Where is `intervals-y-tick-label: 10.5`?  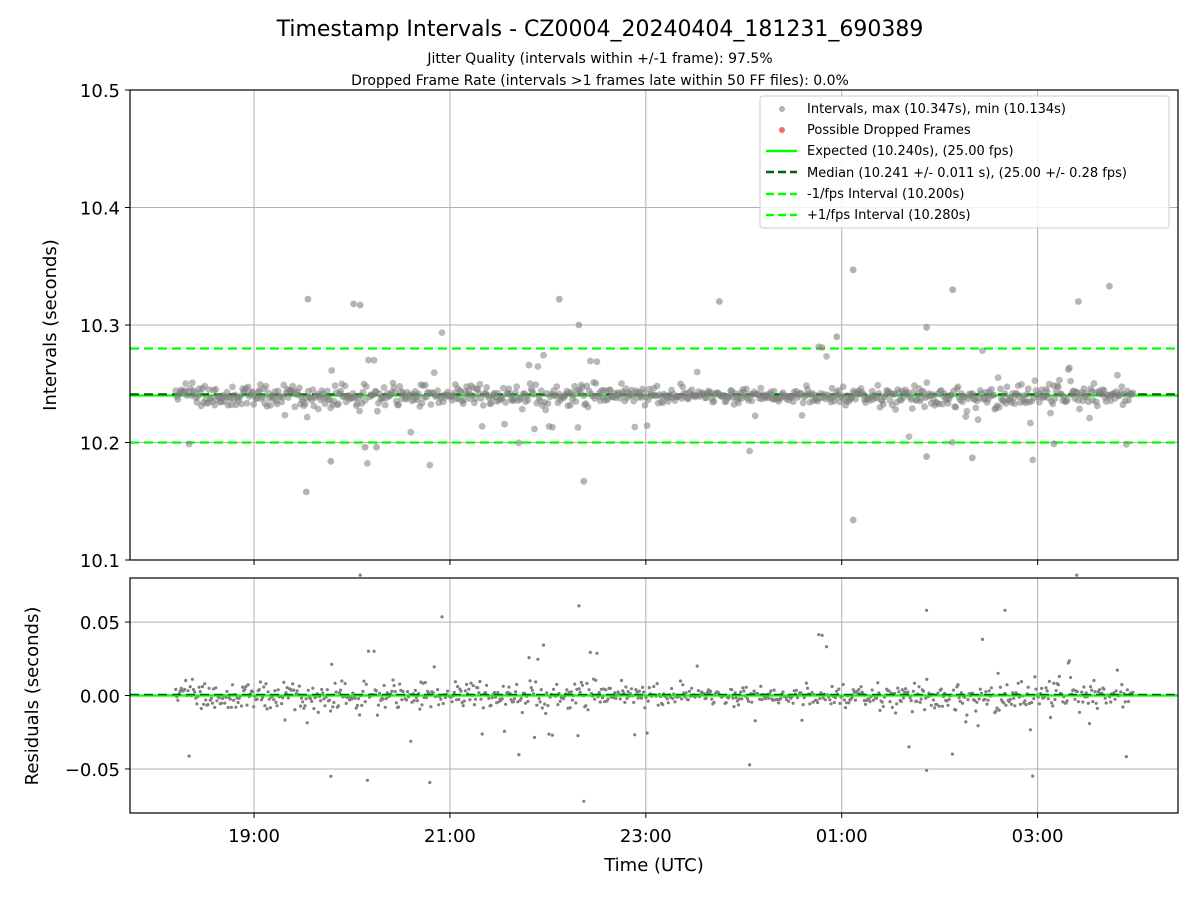
intervals-y-tick-label: 10.5 is located at coordinates (100, 91).